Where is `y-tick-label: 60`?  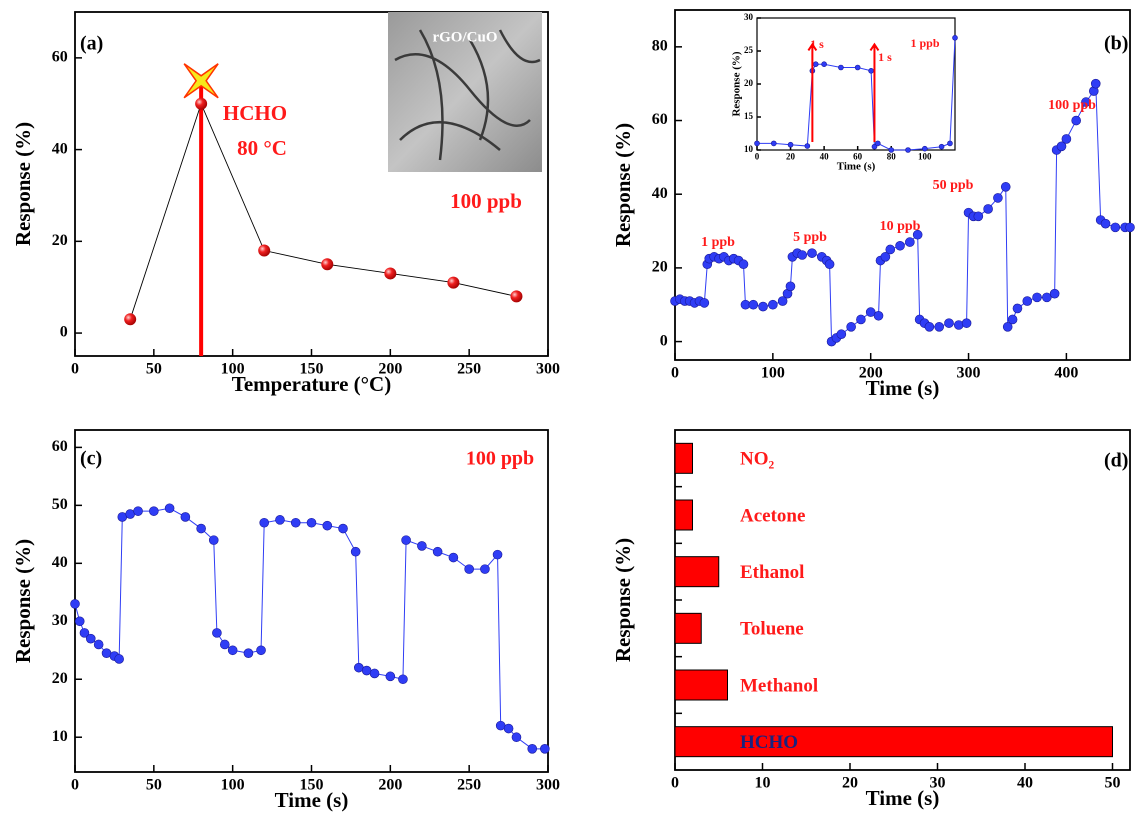 y-tick-label: 60 is located at coordinates (60, 446).